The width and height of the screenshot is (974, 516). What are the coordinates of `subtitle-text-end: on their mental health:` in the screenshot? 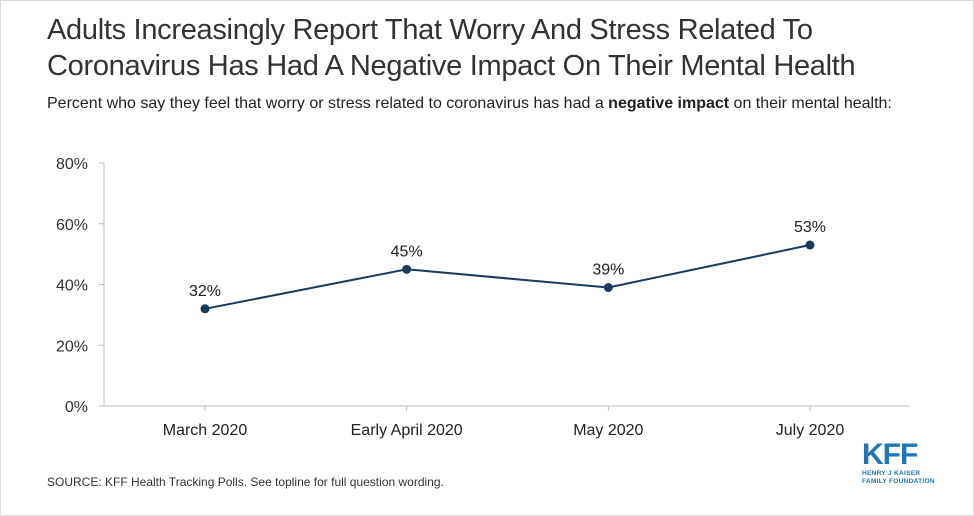 It's located at (810, 103).